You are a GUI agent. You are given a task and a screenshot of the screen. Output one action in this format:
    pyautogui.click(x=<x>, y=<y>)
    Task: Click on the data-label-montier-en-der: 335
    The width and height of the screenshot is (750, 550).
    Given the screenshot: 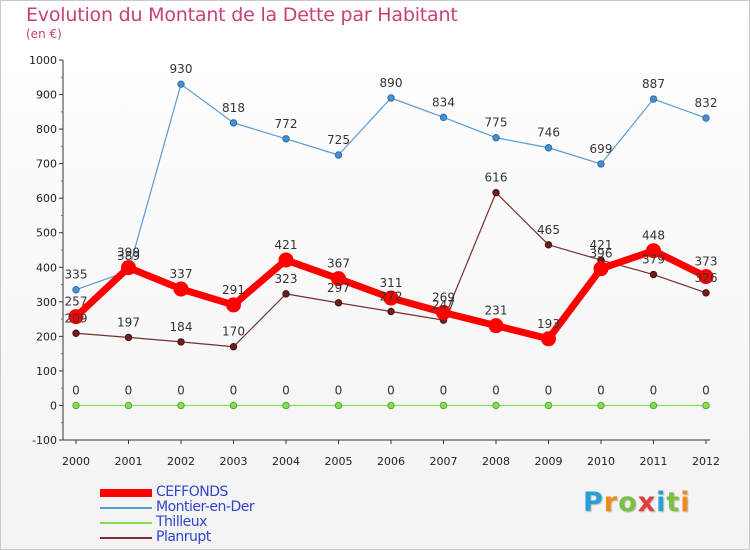 What is the action you would take?
    pyautogui.click(x=76, y=275)
    